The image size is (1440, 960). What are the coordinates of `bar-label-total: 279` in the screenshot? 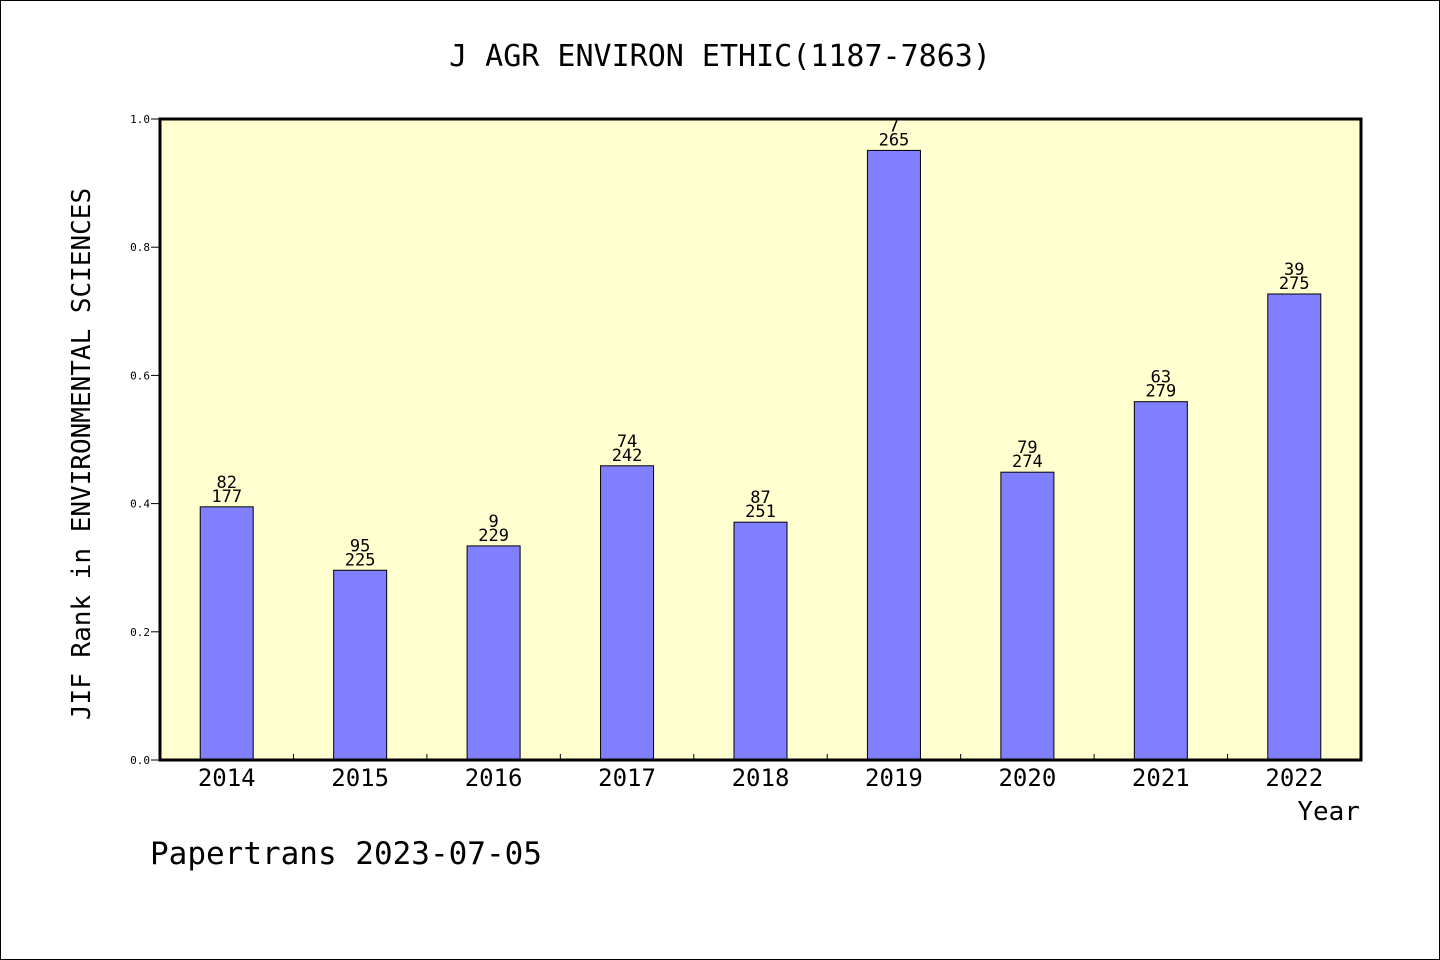 It's located at (1160, 392).